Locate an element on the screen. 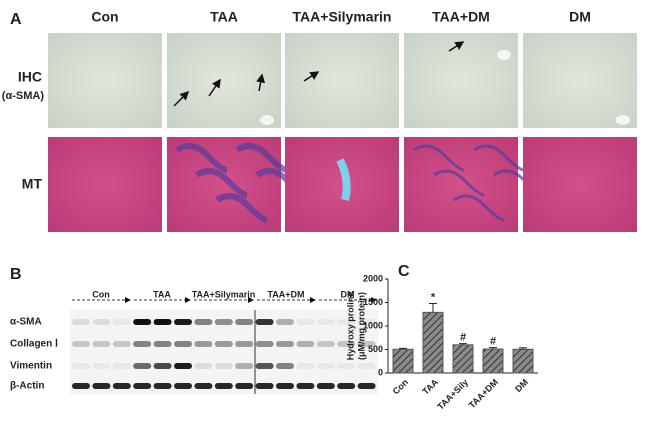  row-label: (α-SMA) is located at coordinates (23, 96).